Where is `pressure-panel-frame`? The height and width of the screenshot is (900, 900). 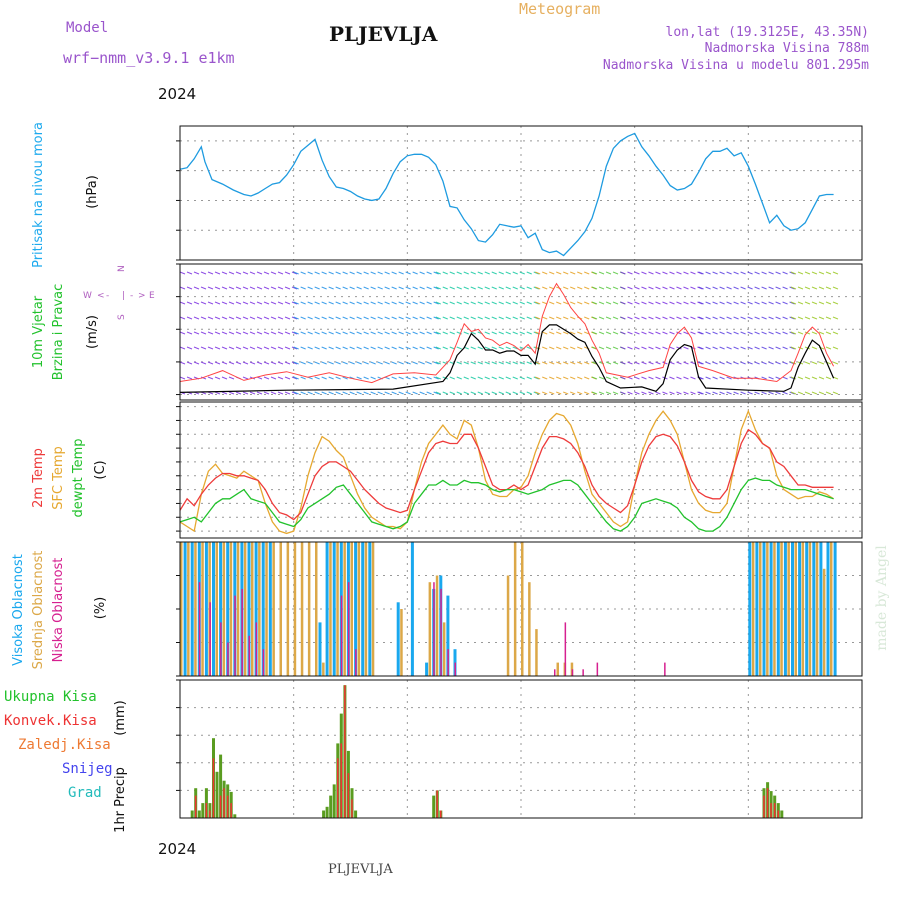 pressure-panel-frame is located at coordinates (521, 193).